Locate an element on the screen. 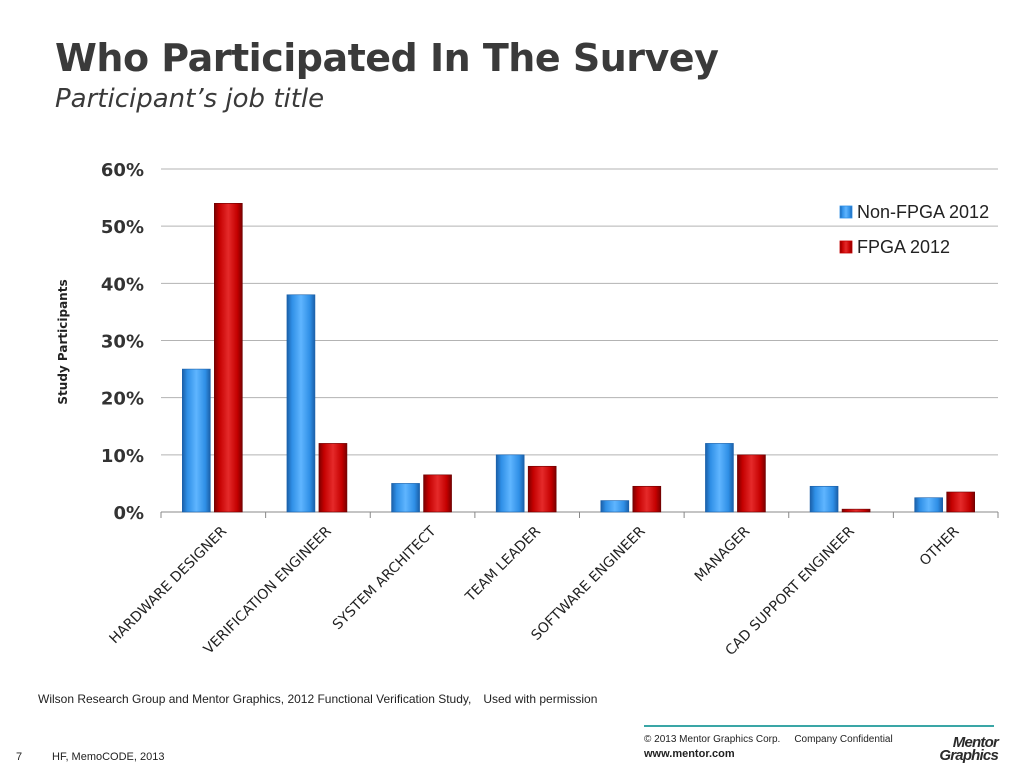 This screenshot has width=1024, height=768. permission-text: Used with permission is located at coordinates (540, 699).